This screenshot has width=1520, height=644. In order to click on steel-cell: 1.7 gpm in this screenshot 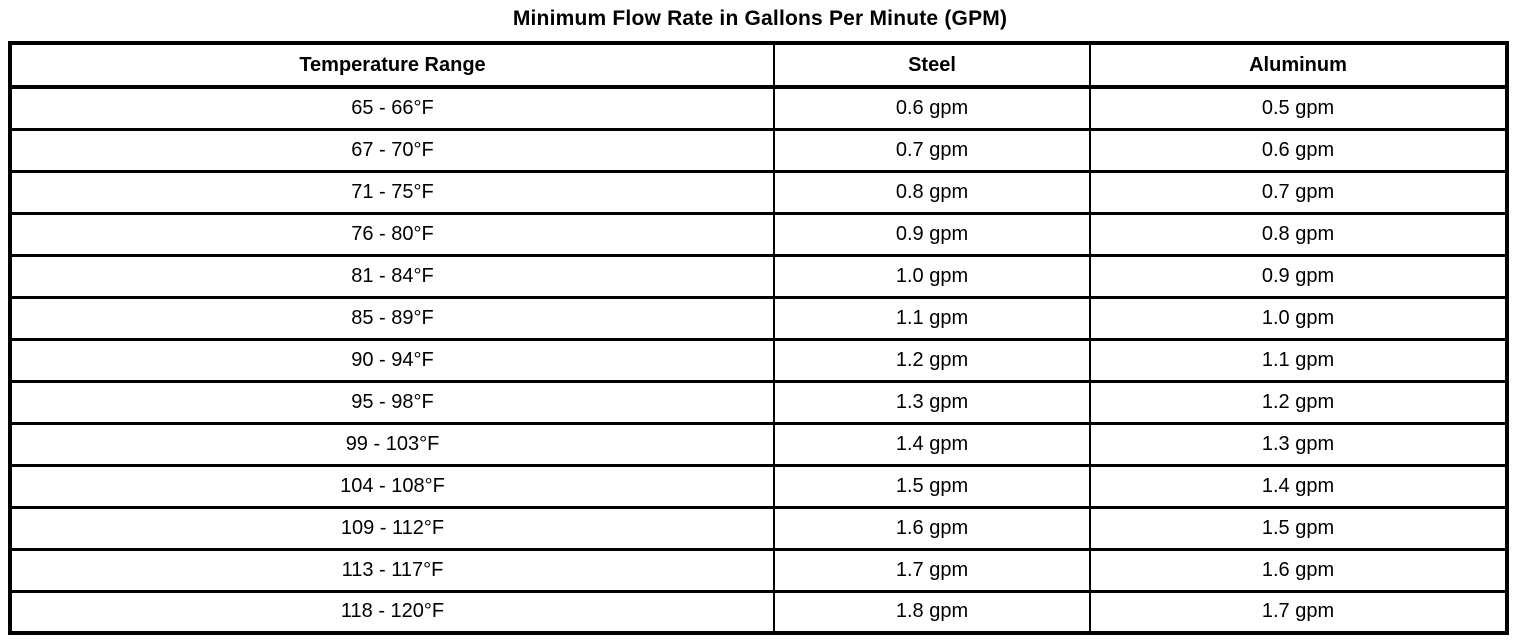, I will do `click(932, 570)`.